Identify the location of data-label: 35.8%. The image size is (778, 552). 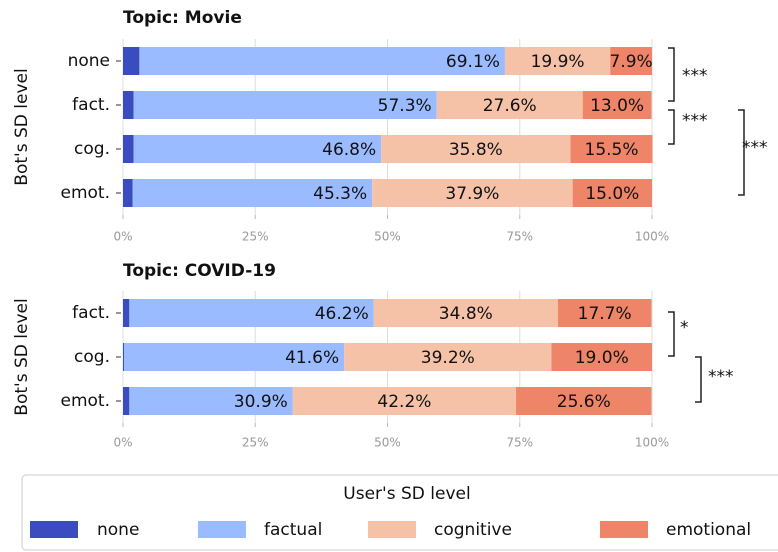
(476, 150).